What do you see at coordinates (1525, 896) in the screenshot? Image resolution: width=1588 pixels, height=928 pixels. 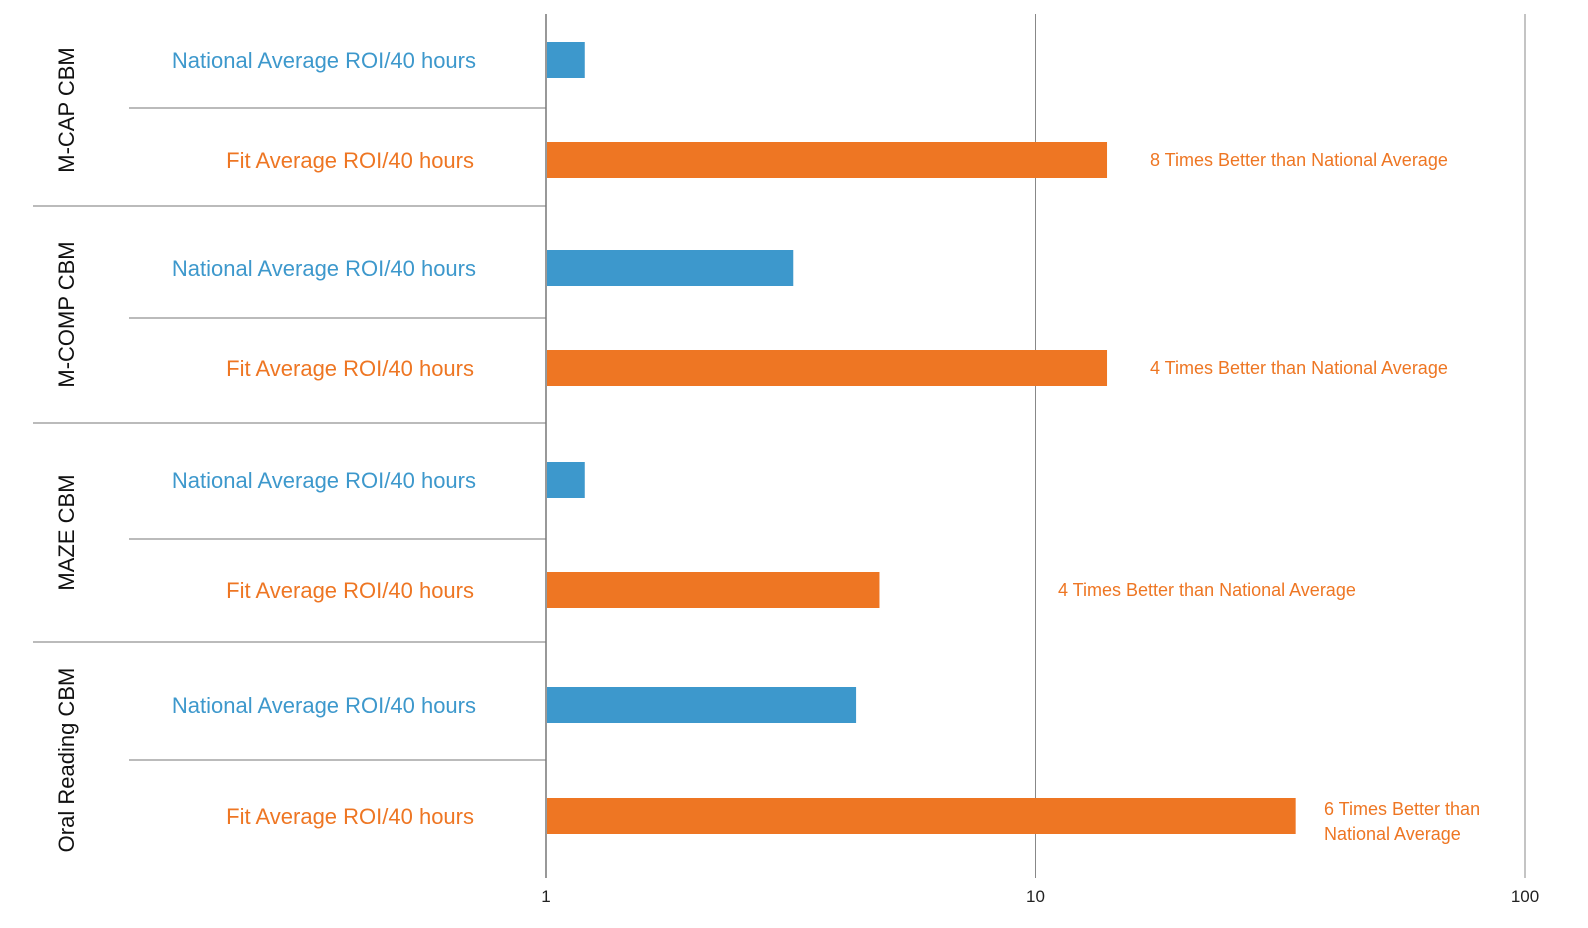 I see `x-tick-label: 100` at bounding box center [1525, 896].